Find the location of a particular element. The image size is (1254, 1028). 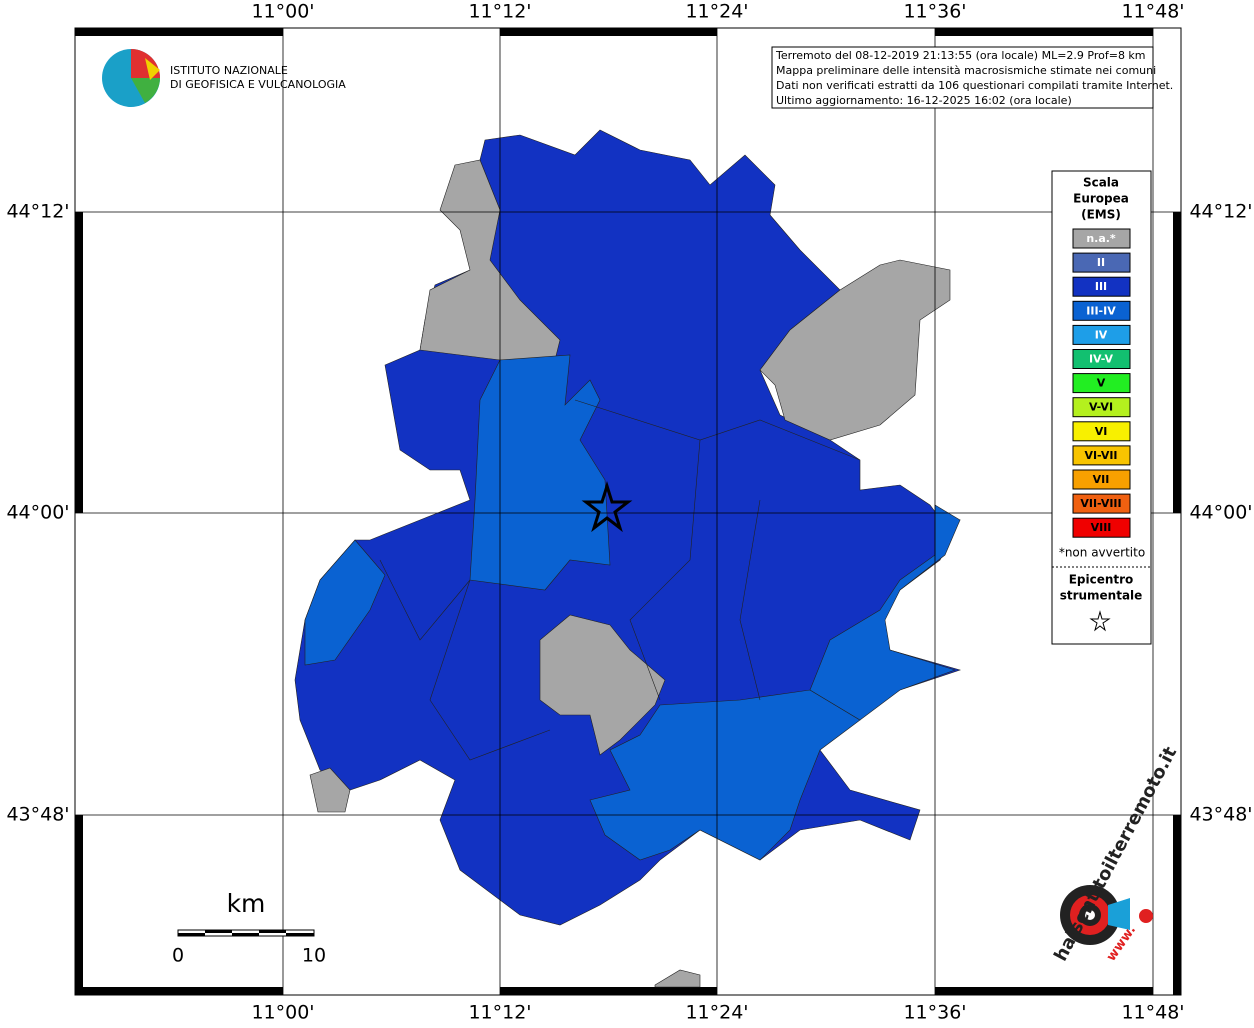

legend-label: VII-VIII is located at coordinates (1100, 503).